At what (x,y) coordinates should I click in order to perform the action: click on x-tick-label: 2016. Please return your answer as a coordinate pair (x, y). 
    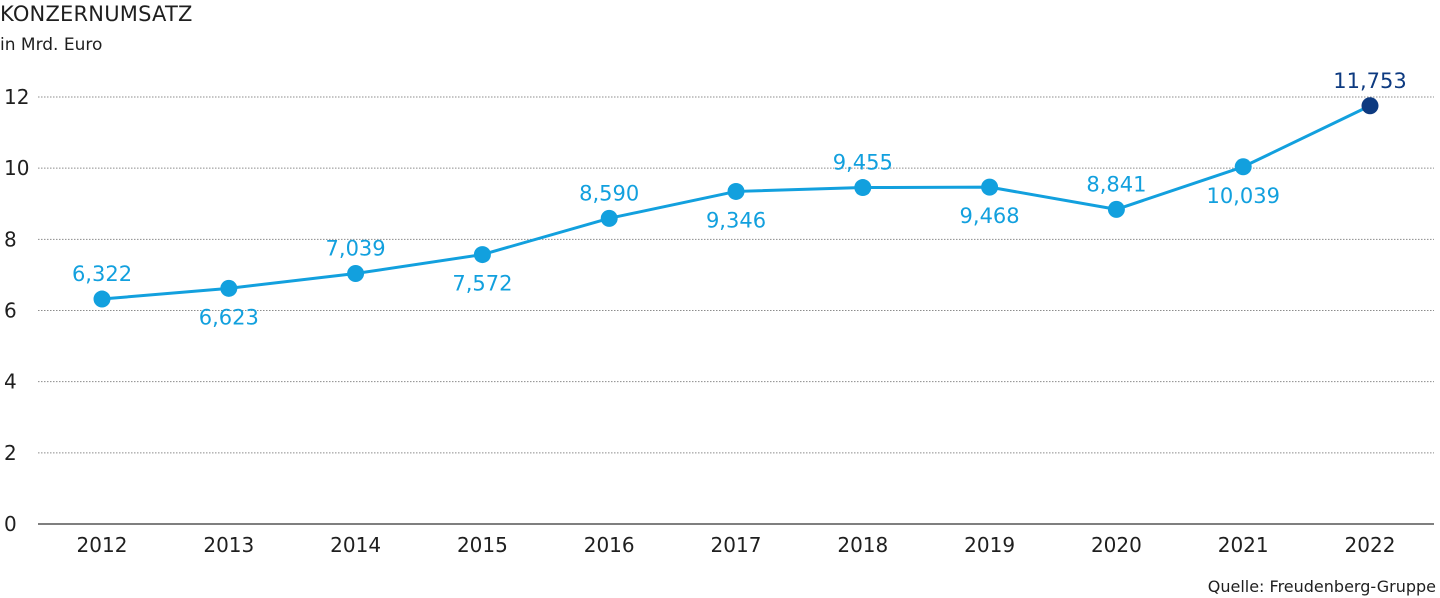
    Looking at the image, I should click on (609, 545).